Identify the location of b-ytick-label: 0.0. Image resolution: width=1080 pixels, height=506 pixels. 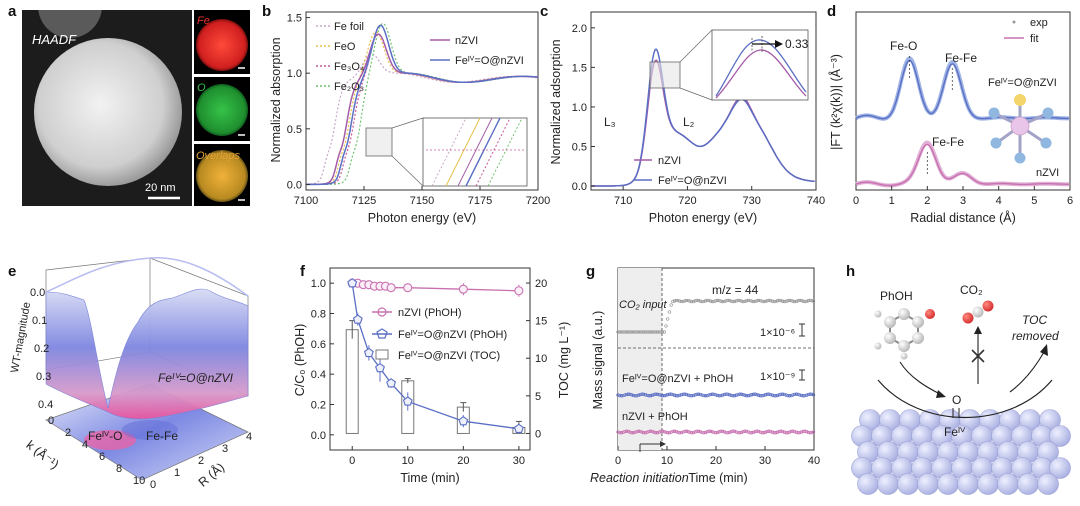
(294, 185).